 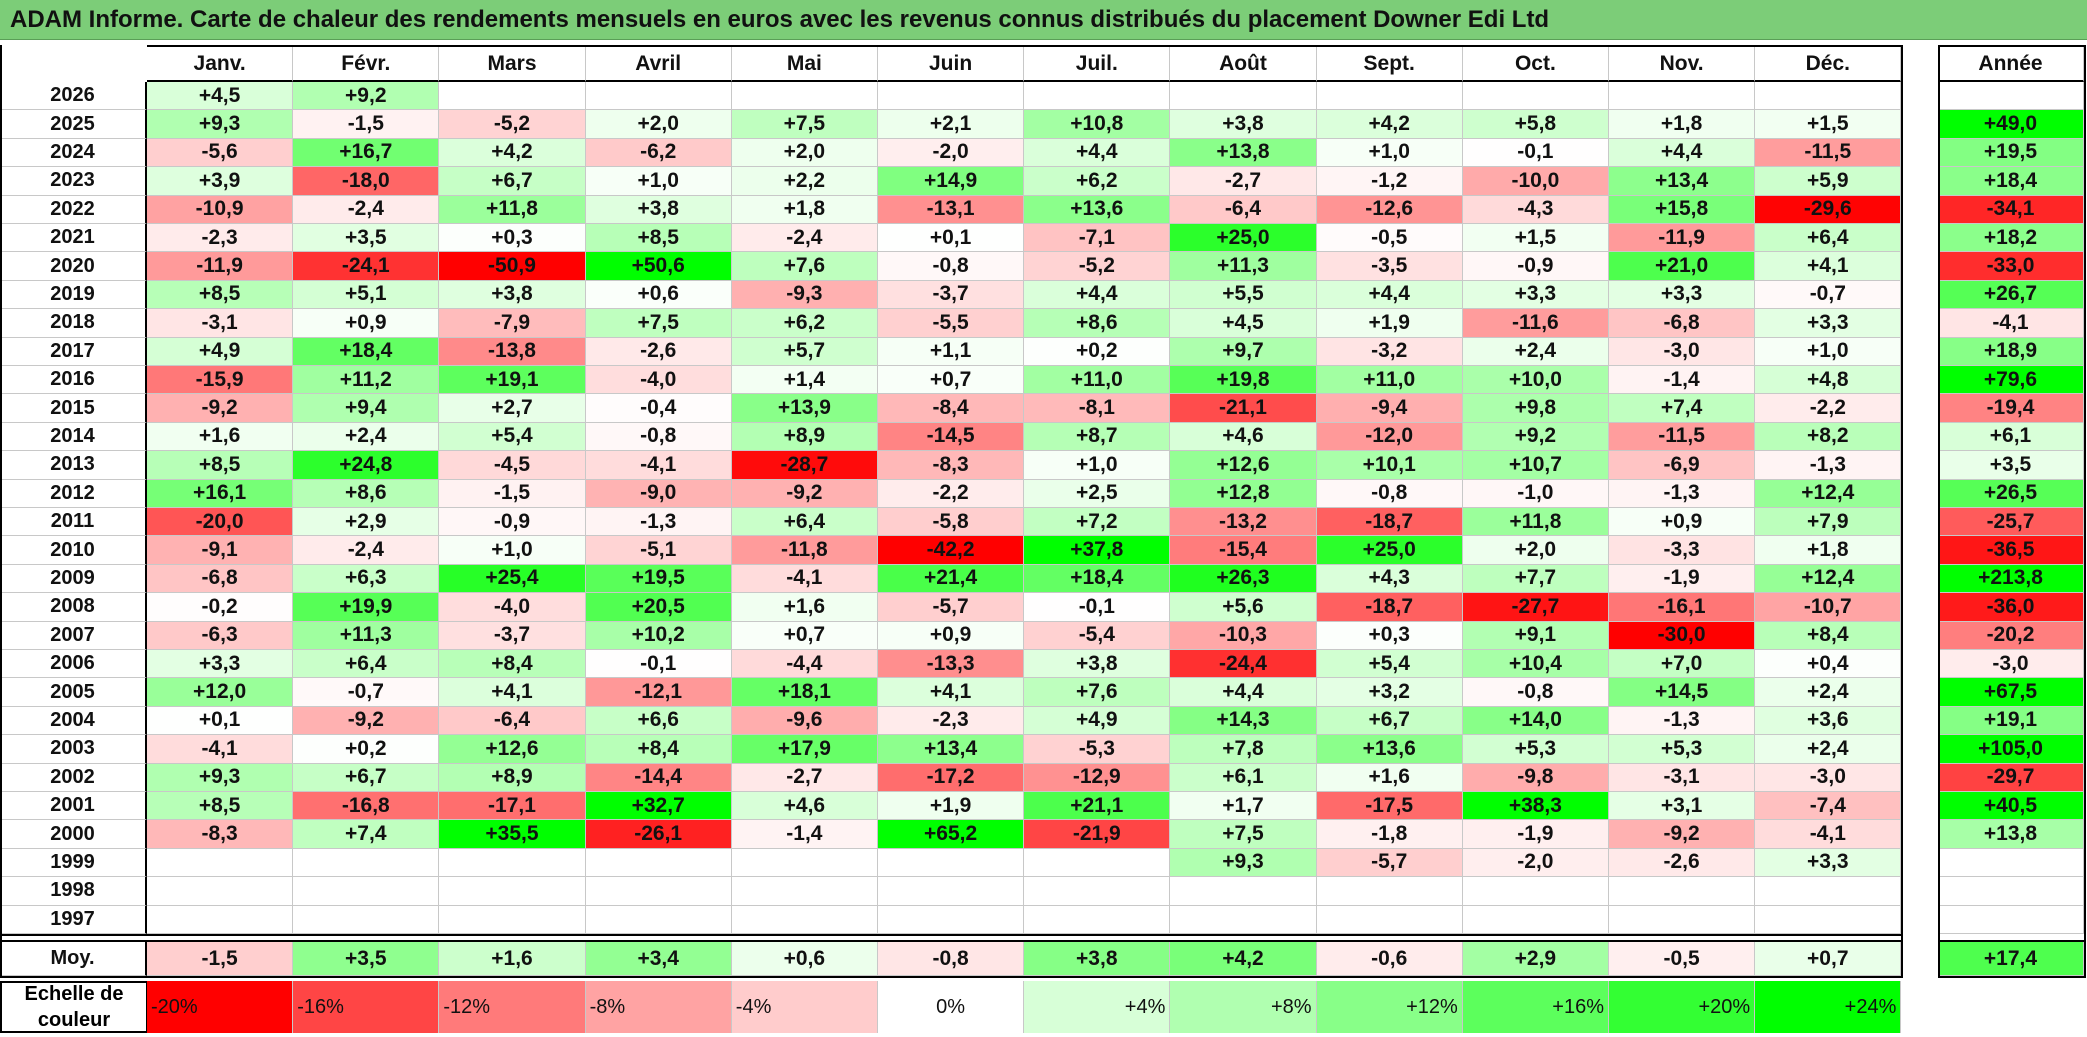 What do you see at coordinates (1535, 153) in the screenshot?
I see `heatmap-cell: -0,1` at bounding box center [1535, 153].